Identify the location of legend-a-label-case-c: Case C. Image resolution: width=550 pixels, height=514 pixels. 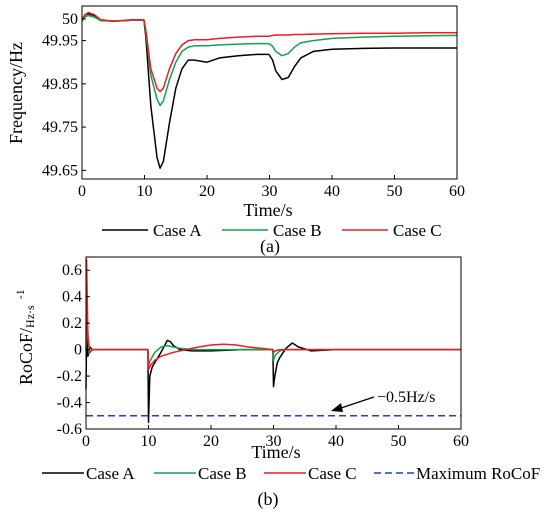
(417, 230).